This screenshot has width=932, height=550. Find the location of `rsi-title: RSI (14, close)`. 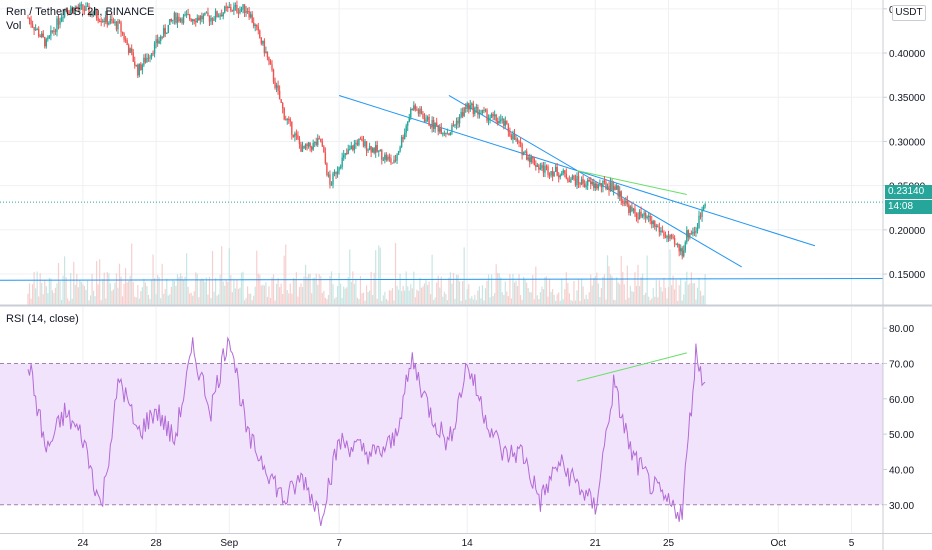

rsi-title: RSI (14, close) is located at coordinates (42, 319).